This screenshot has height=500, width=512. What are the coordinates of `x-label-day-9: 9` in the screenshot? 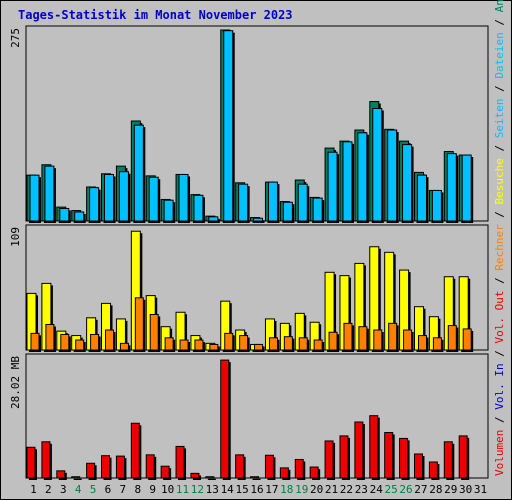 It's located at (152, 489).